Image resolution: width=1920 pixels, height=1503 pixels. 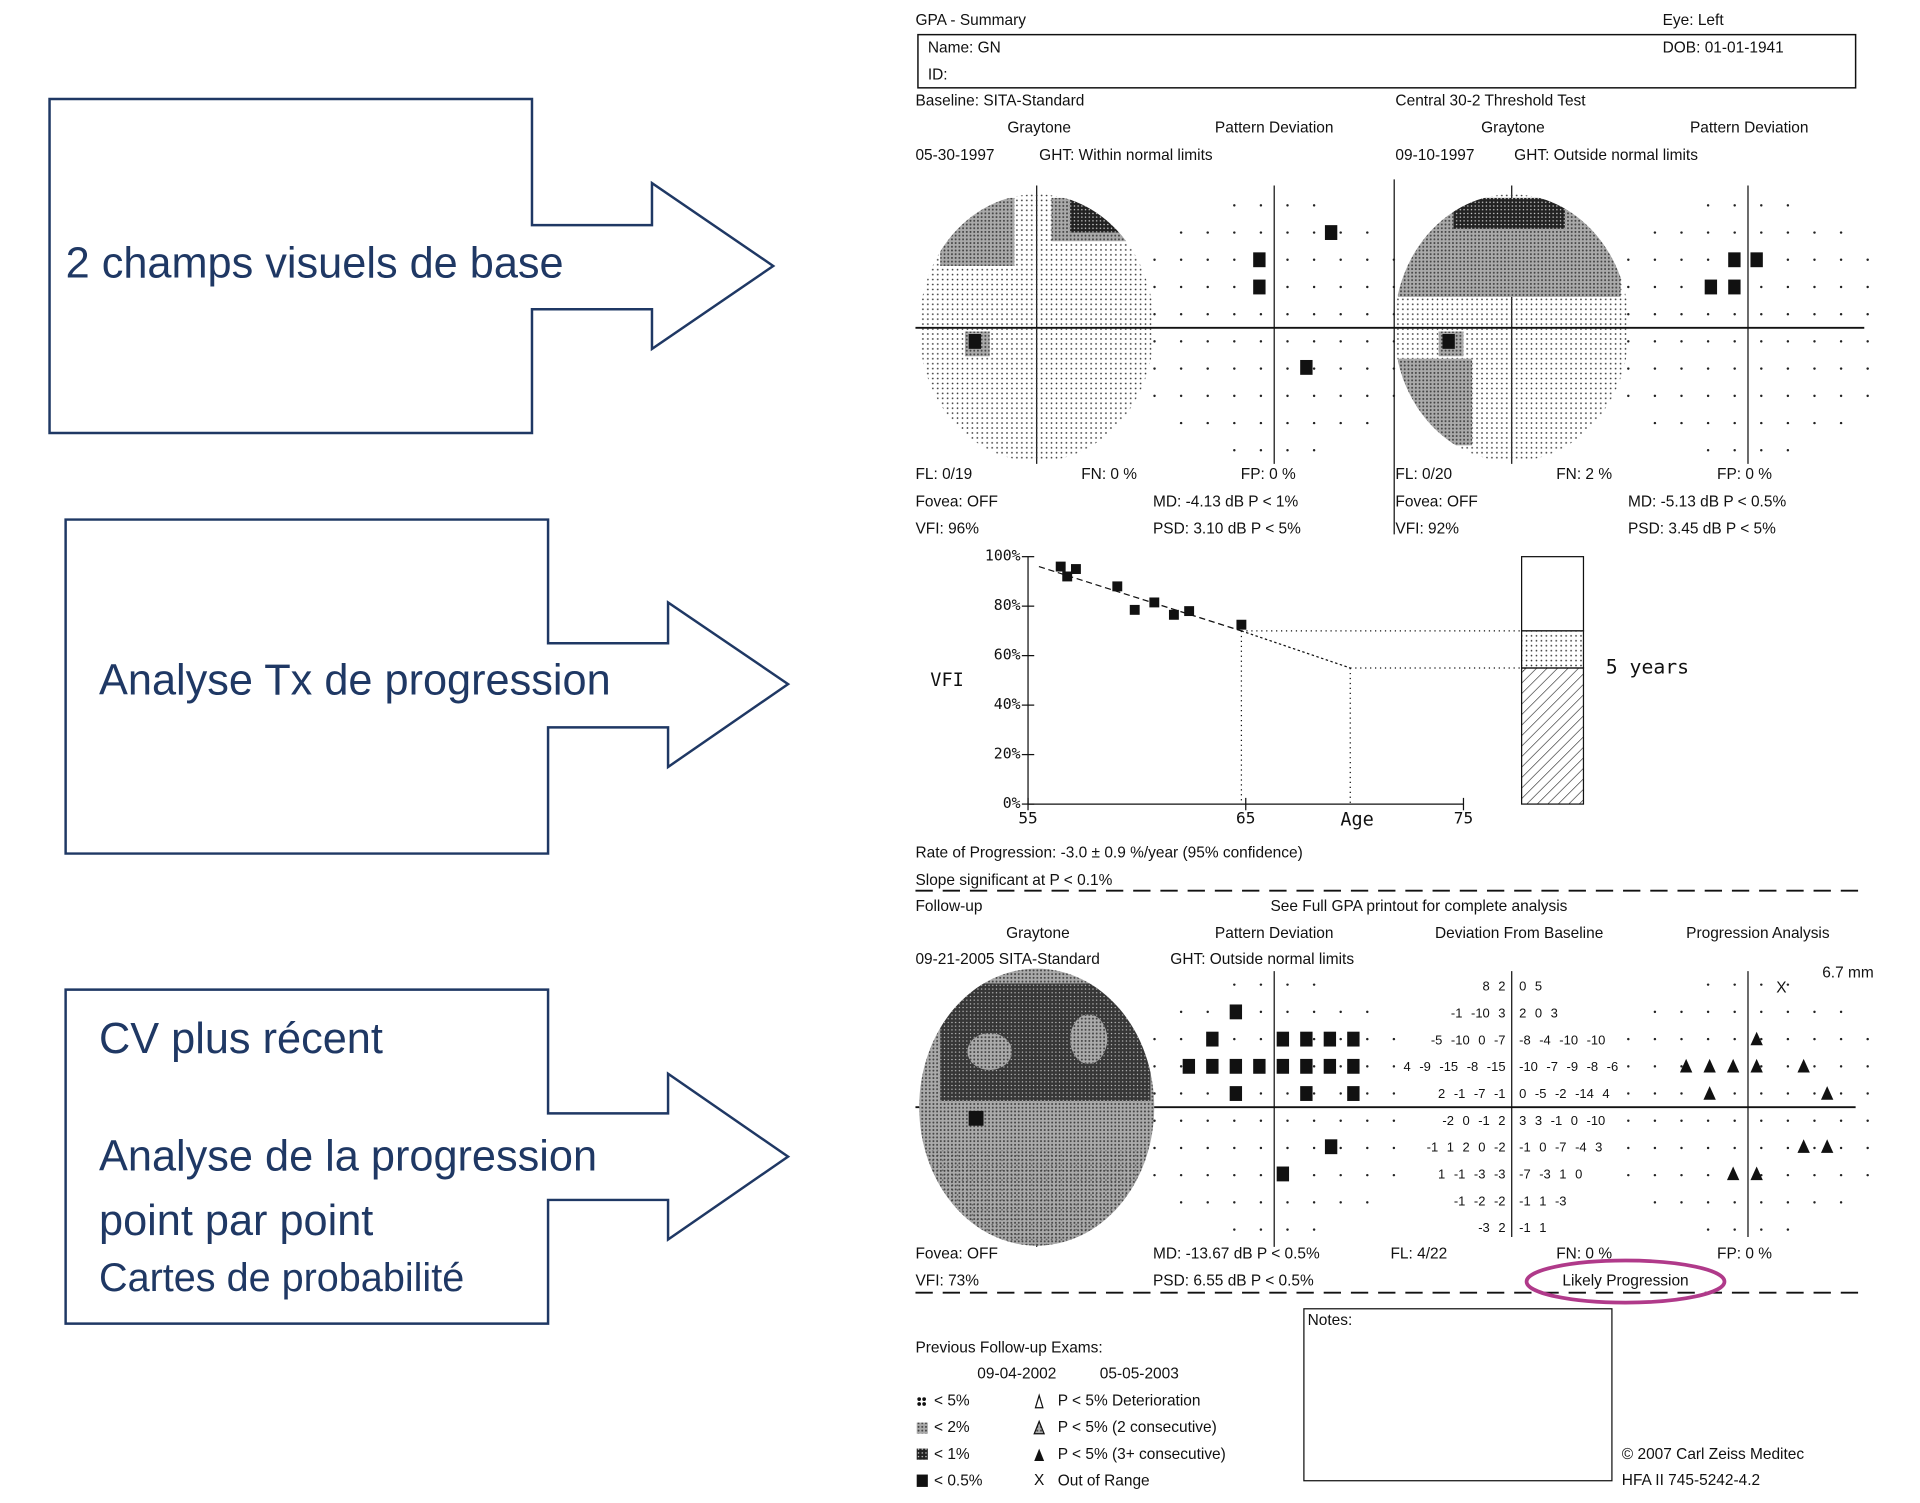 What do you see at coordinates (1564, 1093) in the screenshot?
I see `deviation-values: 0 -5 -2 -14 4` at bounding box center [1564, 1093].